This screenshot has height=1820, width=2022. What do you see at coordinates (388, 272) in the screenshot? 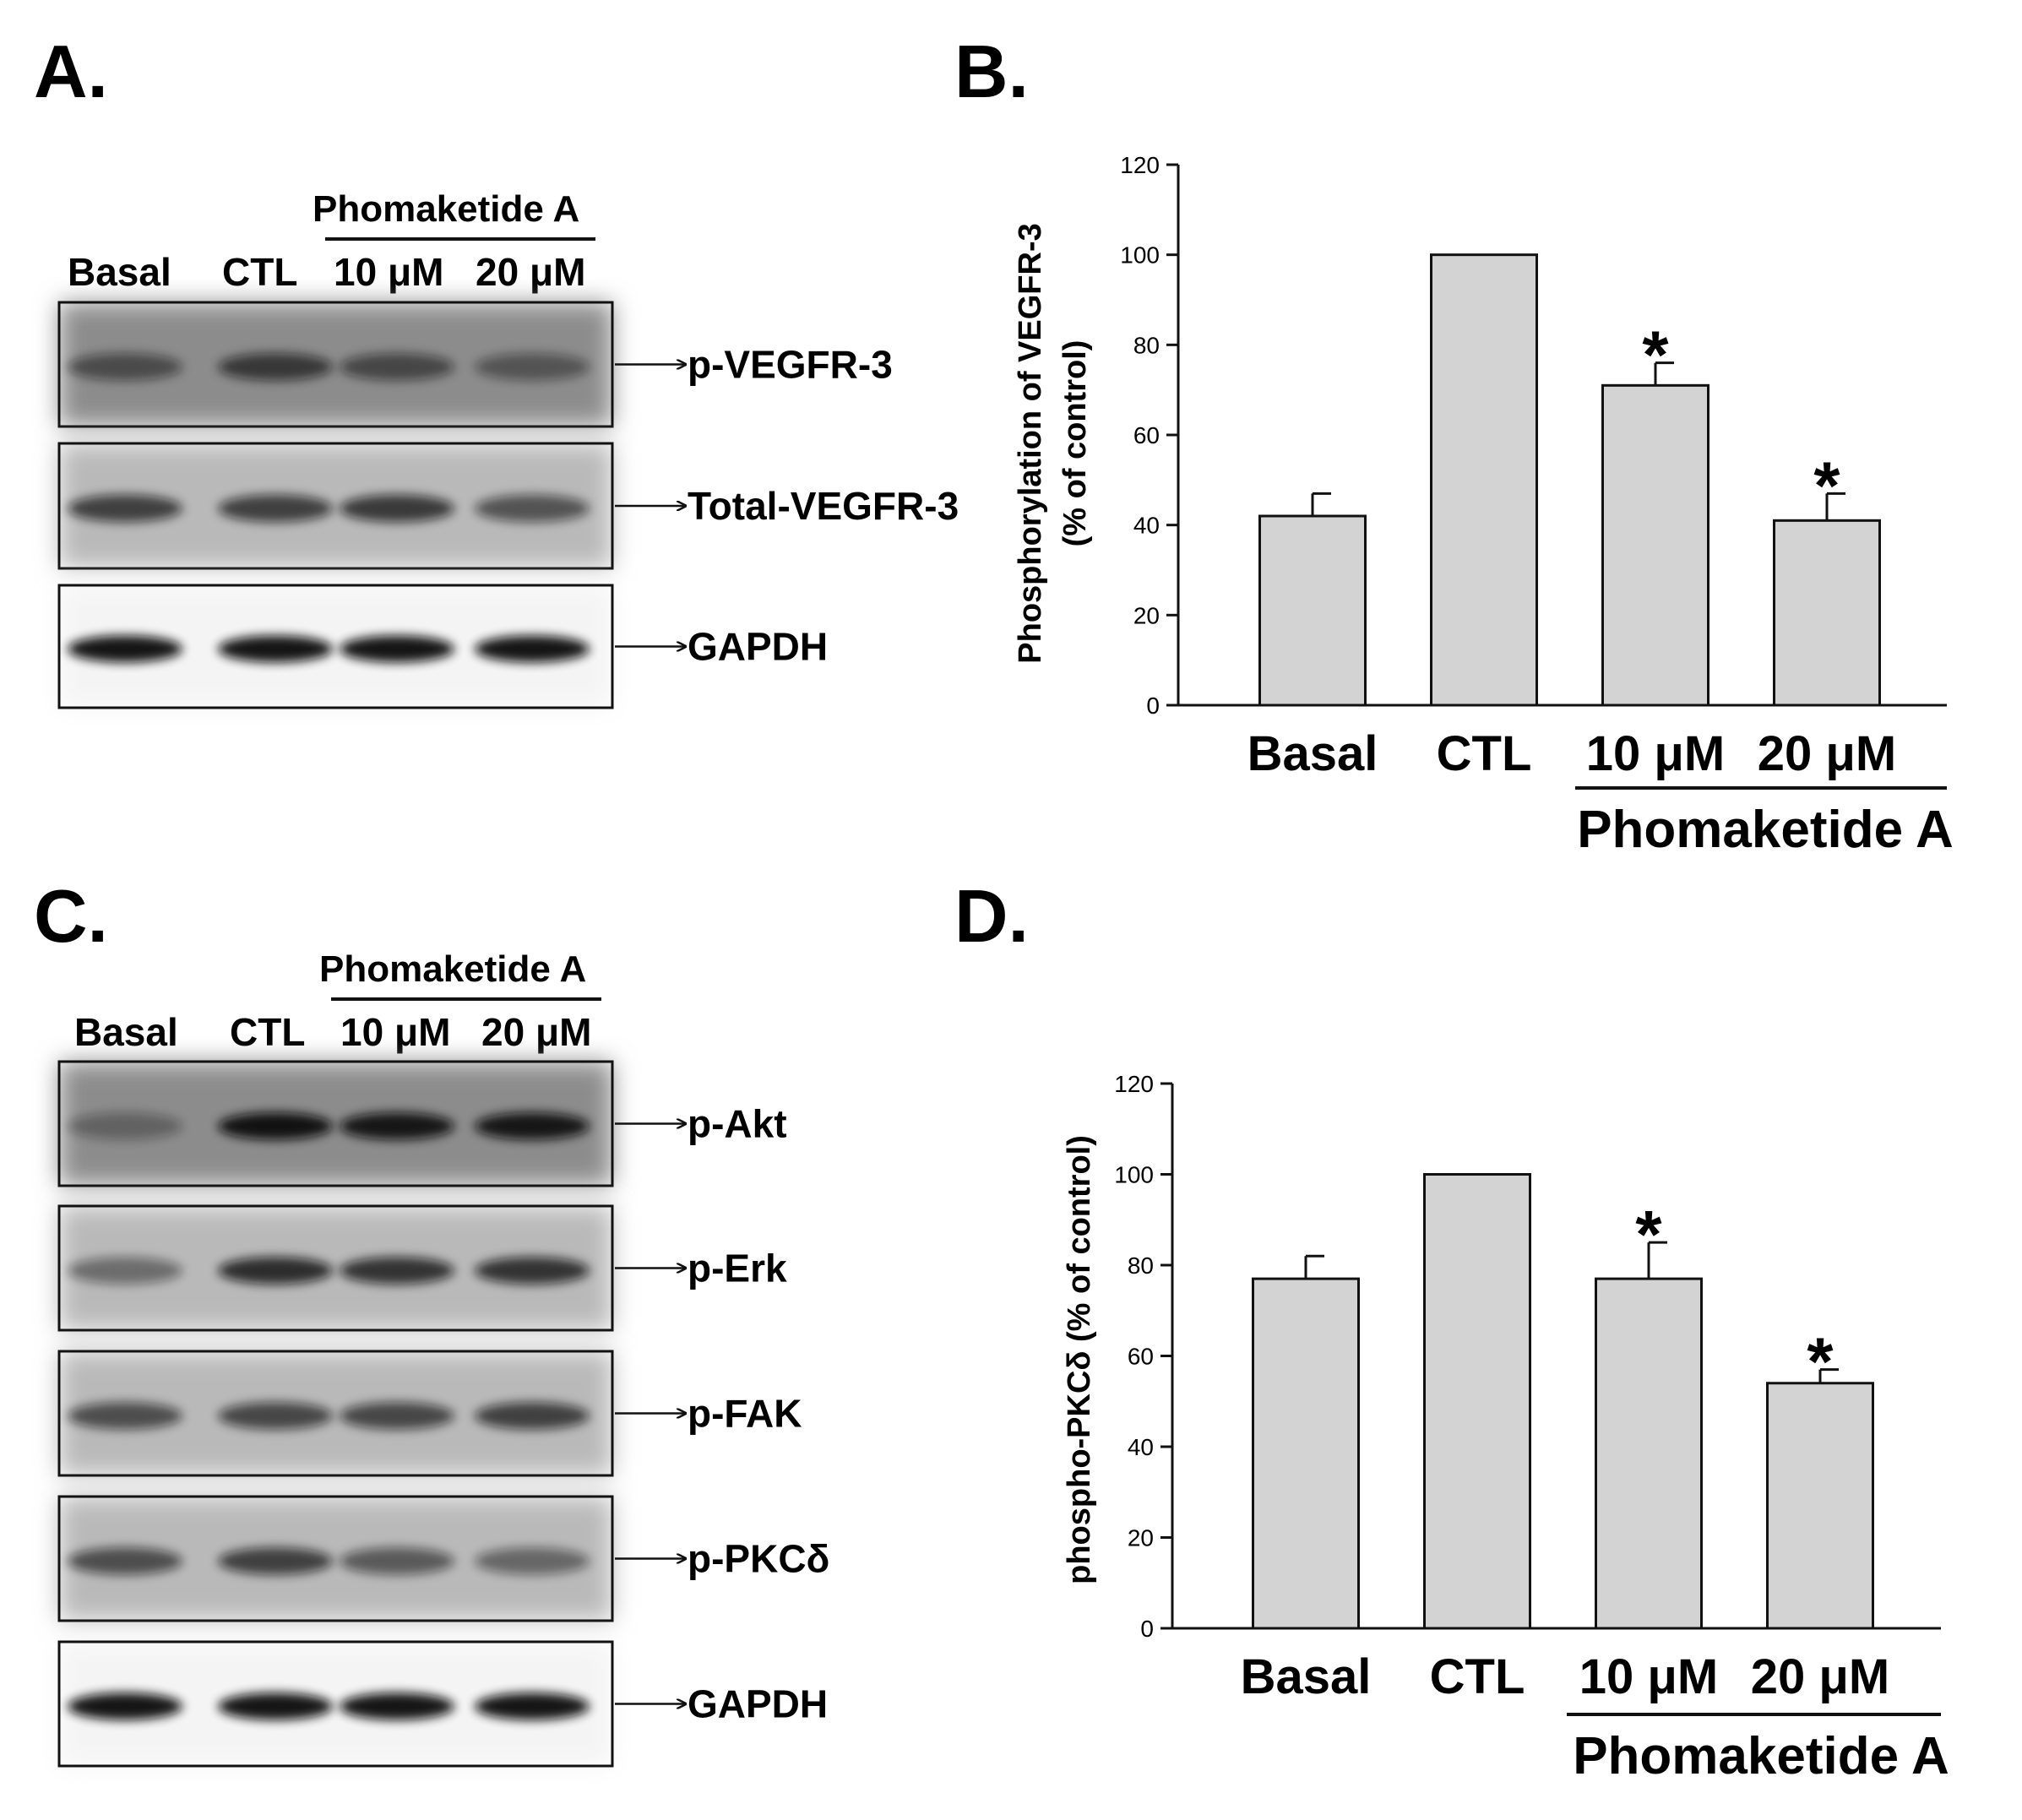
I see `panel-a-lane-label: 10 μM` at bounding box center [388, 272].